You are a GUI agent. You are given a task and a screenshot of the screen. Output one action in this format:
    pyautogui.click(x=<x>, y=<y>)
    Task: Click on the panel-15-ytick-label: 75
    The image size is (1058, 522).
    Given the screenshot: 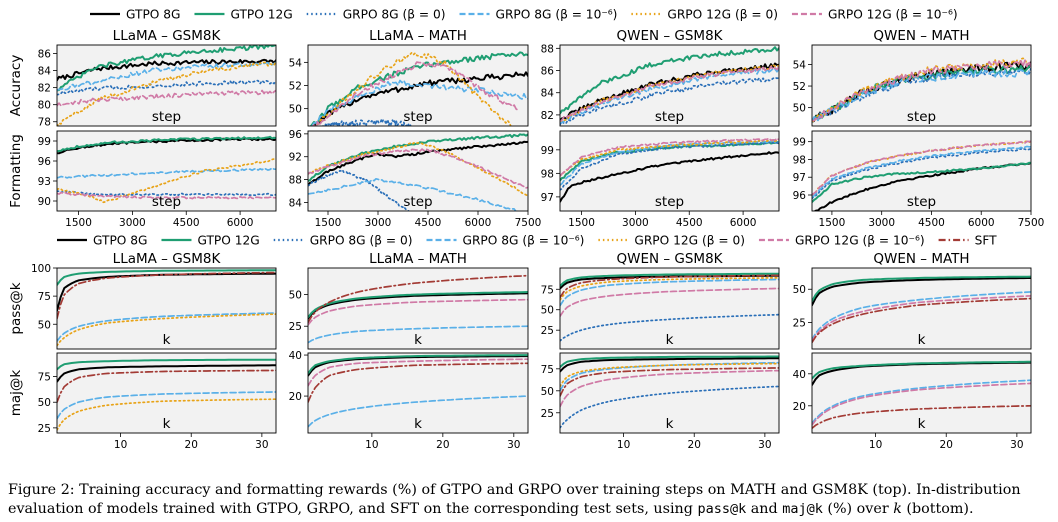 What is the action you would take?
    pyautogui.click(x=547, y=370)
    